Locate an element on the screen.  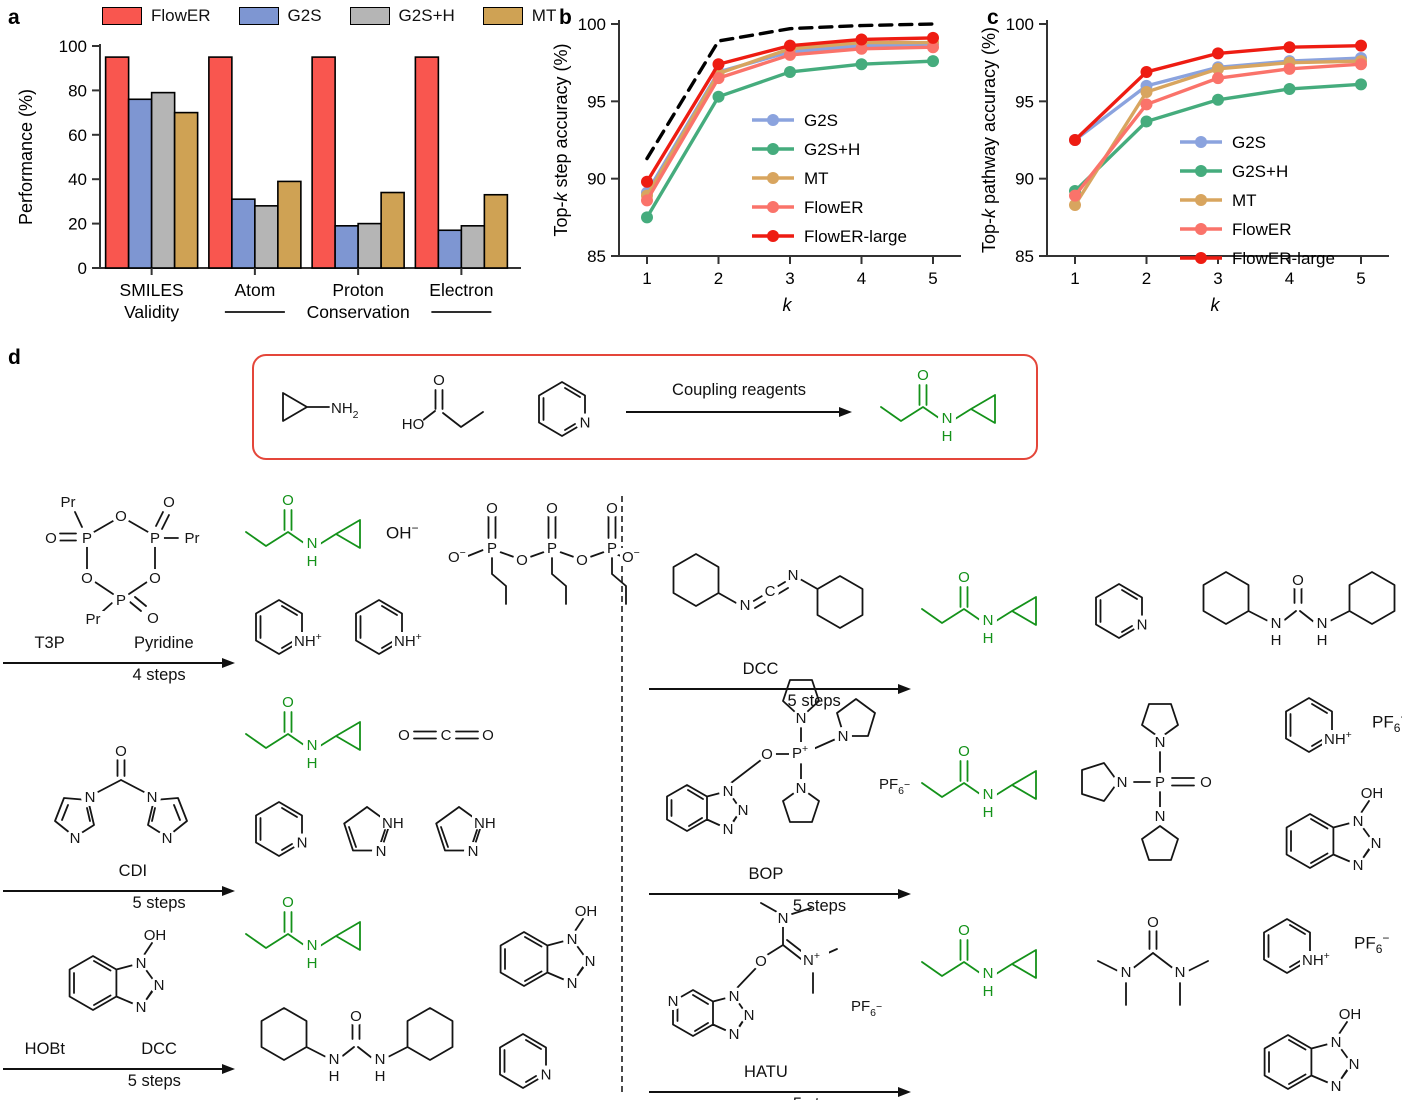
molecule-cyclopropylamine: NH2 is located at coordinates (323, 407).